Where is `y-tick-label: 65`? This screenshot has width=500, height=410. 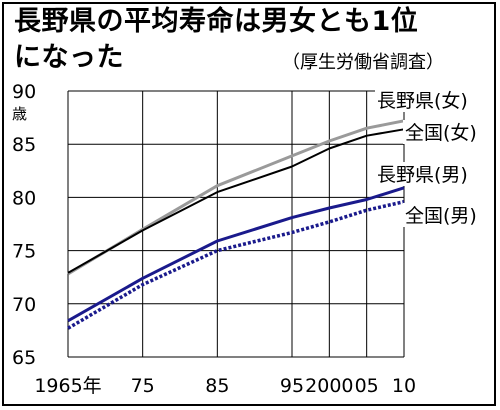
y-tick-label: 65 is located at coordinates (24, 358).